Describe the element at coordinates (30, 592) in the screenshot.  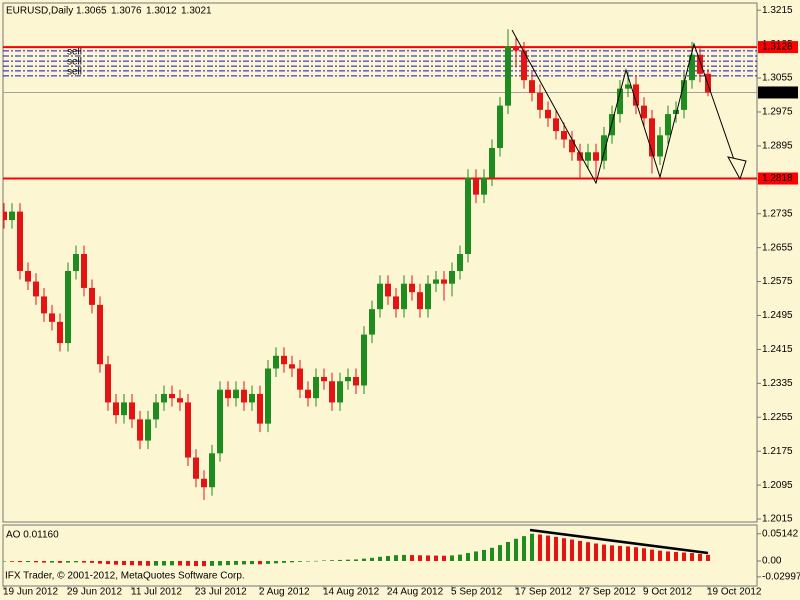
I see `x-tick-label: 19 Jun 2012` at that location.